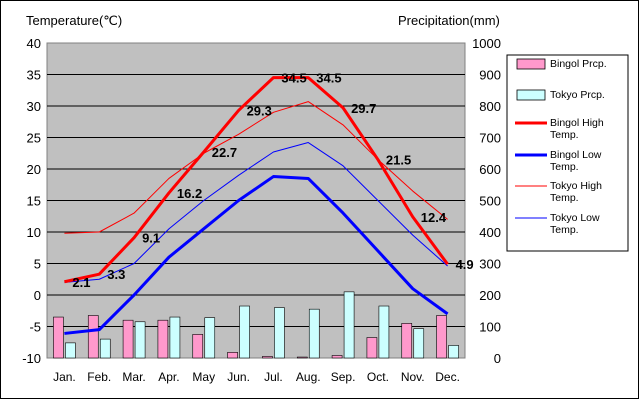 This screenshot has height=405, width=640. What do you see at coordinates (490, 106) in the screenshot?
I see `y-right-tick-label: 800` at bounding box center [490, 106].